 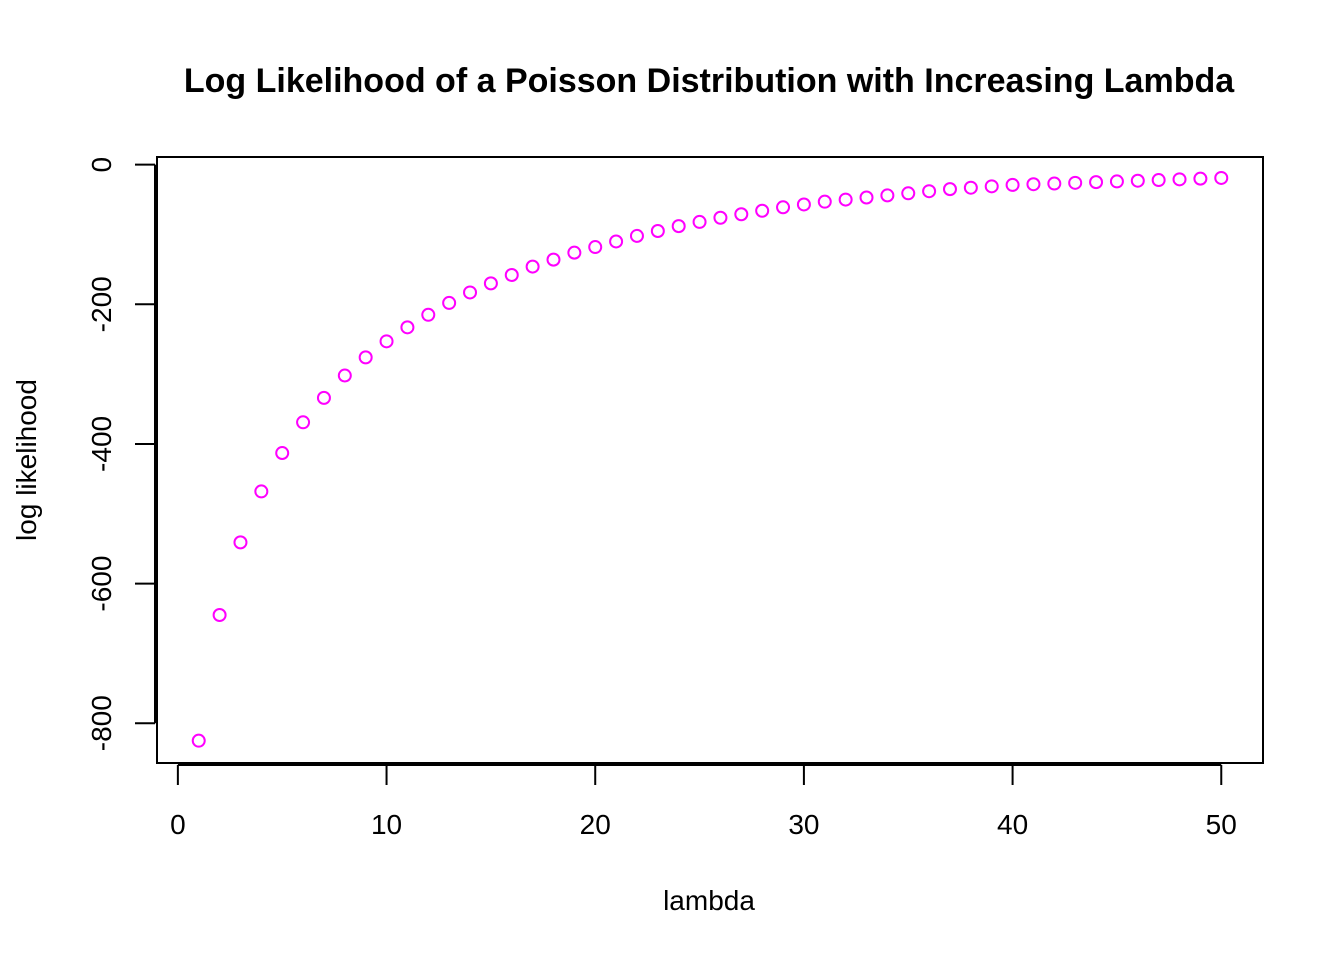 What do you see at coordinates (121, 454) in the screenshot?
I see `y-axis: 0 -200 -400 -600 -800` at bounding box center [121, 454].